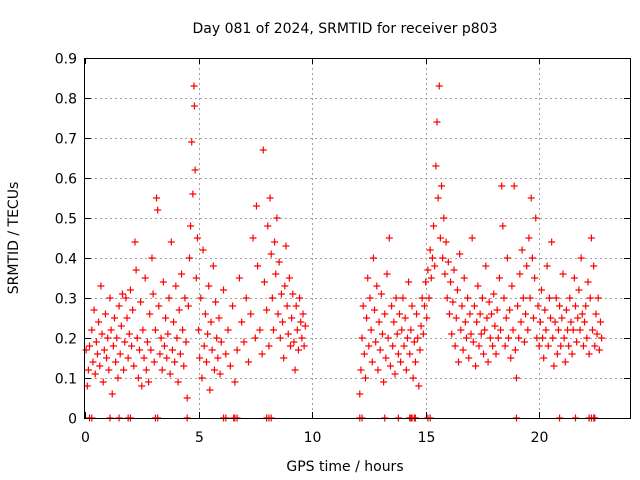 The height and width of the screenshot is (480, 640). I want to click on x-tick-label: 20, so click(540, 438).